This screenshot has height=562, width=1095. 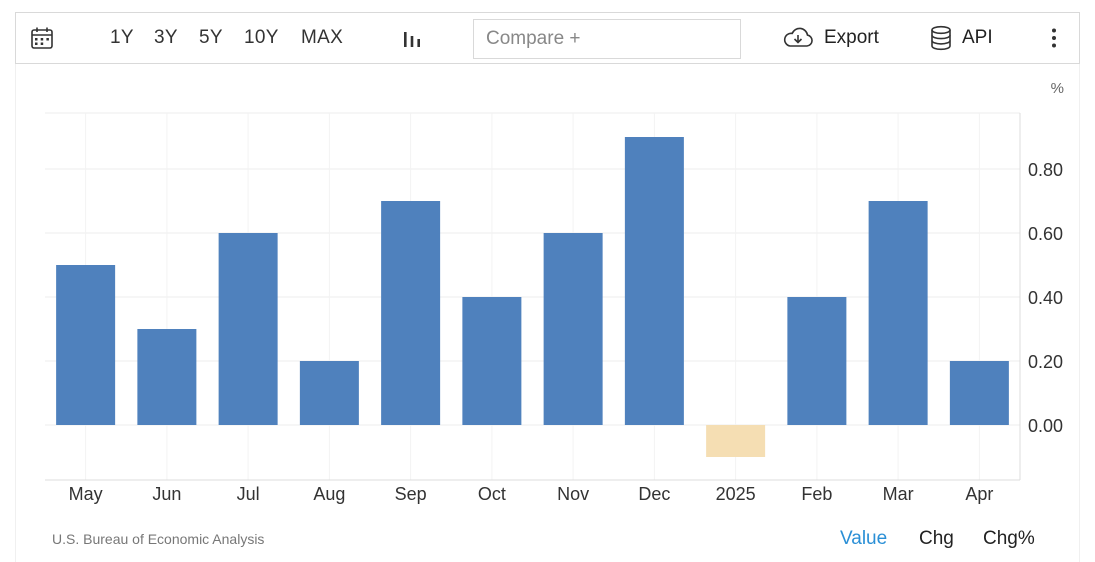 I want to click on cloud-download-icon, so click(x=798, y=38).